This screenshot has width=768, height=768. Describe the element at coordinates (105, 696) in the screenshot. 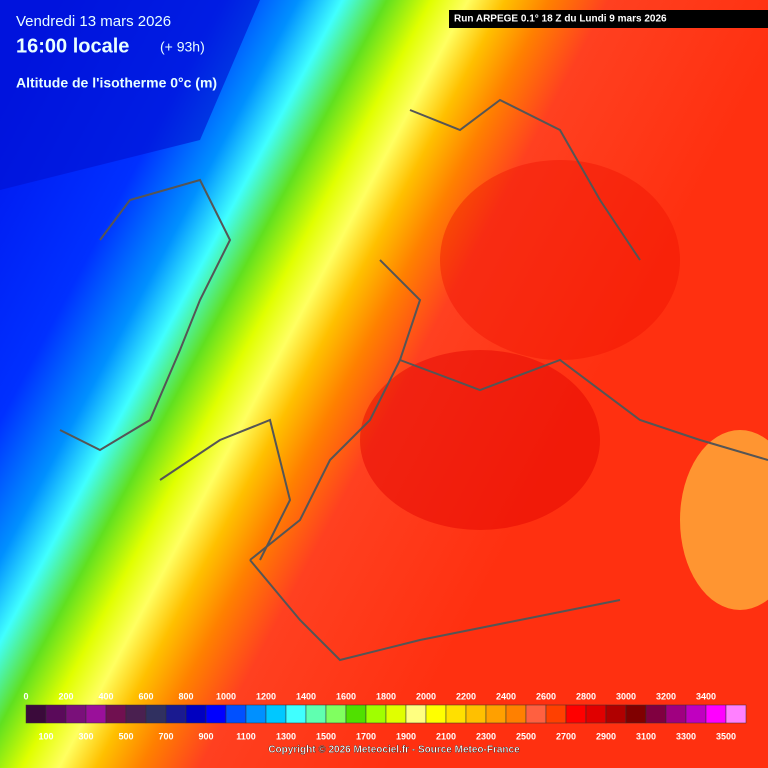

I see `legend-label: 400` at that location.